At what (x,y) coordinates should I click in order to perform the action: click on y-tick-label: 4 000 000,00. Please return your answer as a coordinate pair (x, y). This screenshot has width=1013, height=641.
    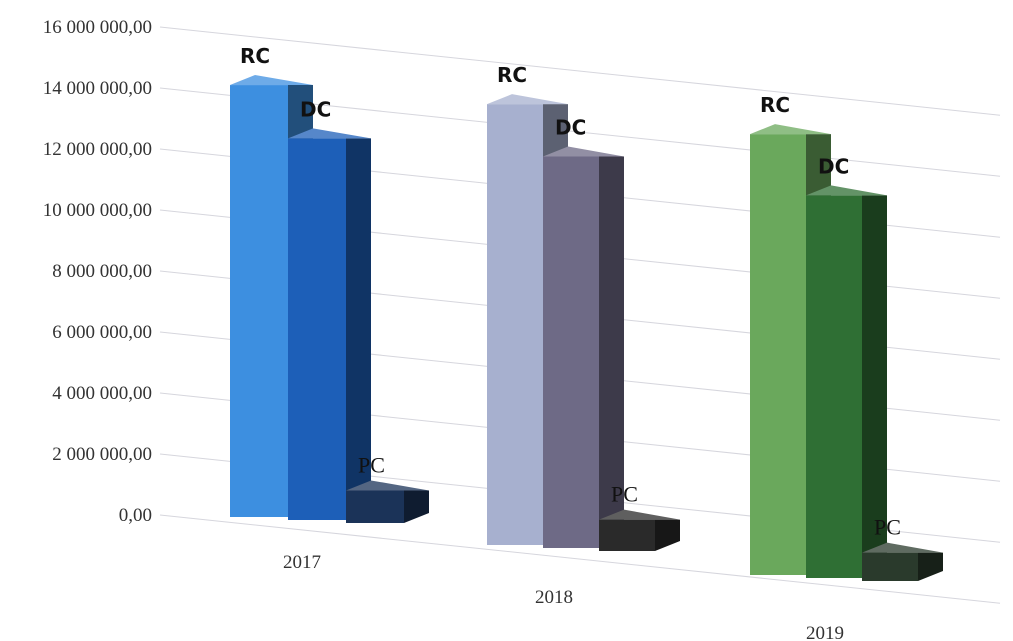
    Looking at the image, I should click on (102, 393).